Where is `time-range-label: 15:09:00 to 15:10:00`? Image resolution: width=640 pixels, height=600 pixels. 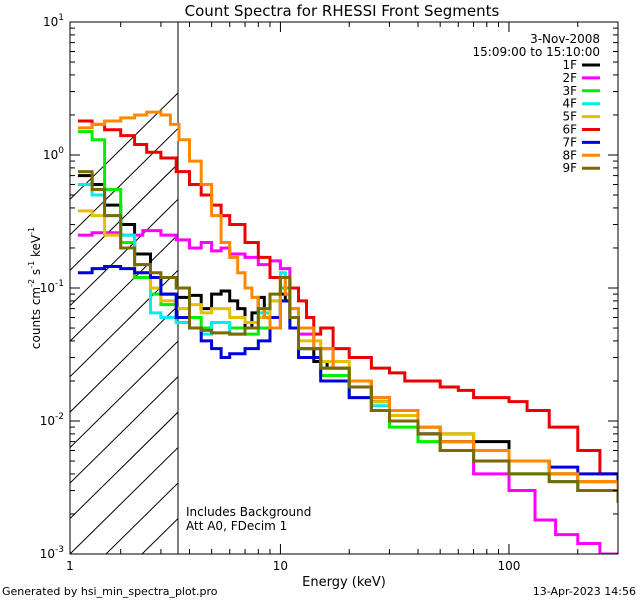
time-range-label: 15:09:00 to 15:10:00 is located at coordinates (536, 52).